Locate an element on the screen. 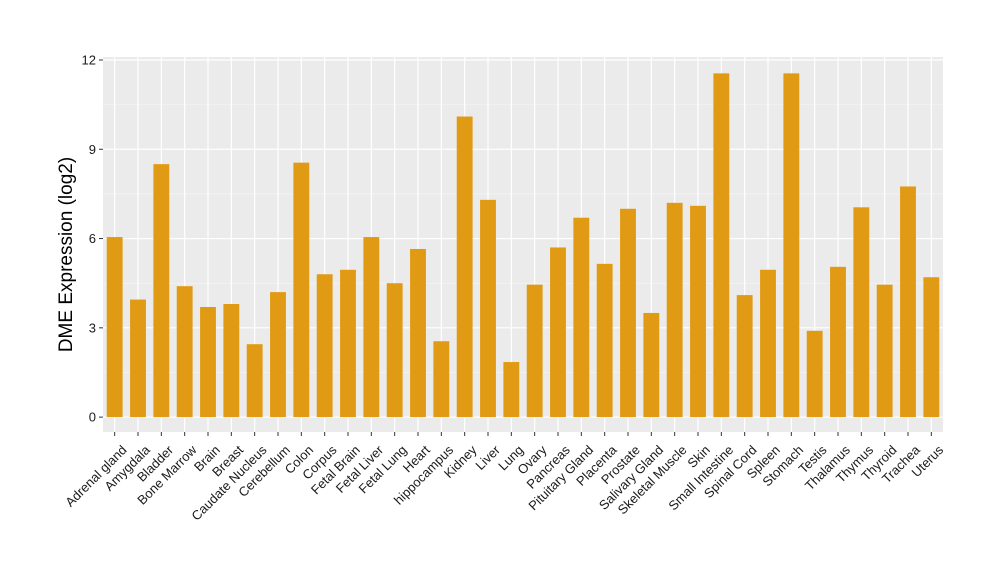  bar-placenta is located at coordinates (604, 340).